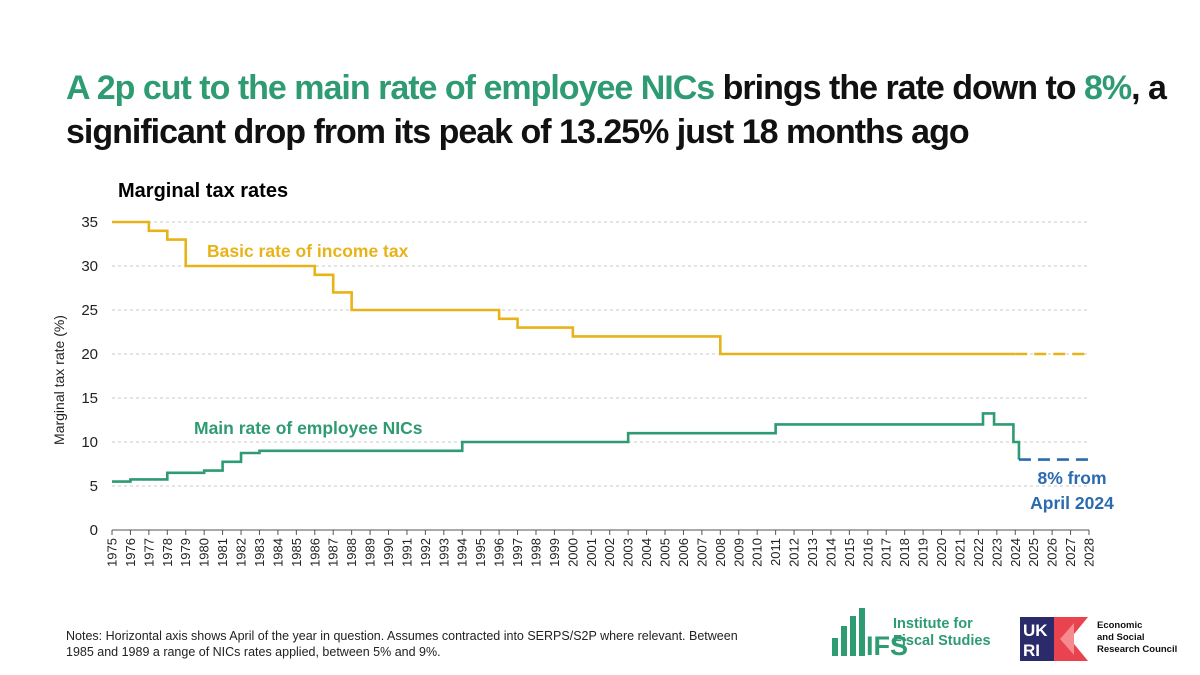 This screenshot has height=675, width=1200. What do you see at coordinates (701, 552) in the screenshot?
I see `x-tick-label-2007: 2007` at bounding box center [701, 552].